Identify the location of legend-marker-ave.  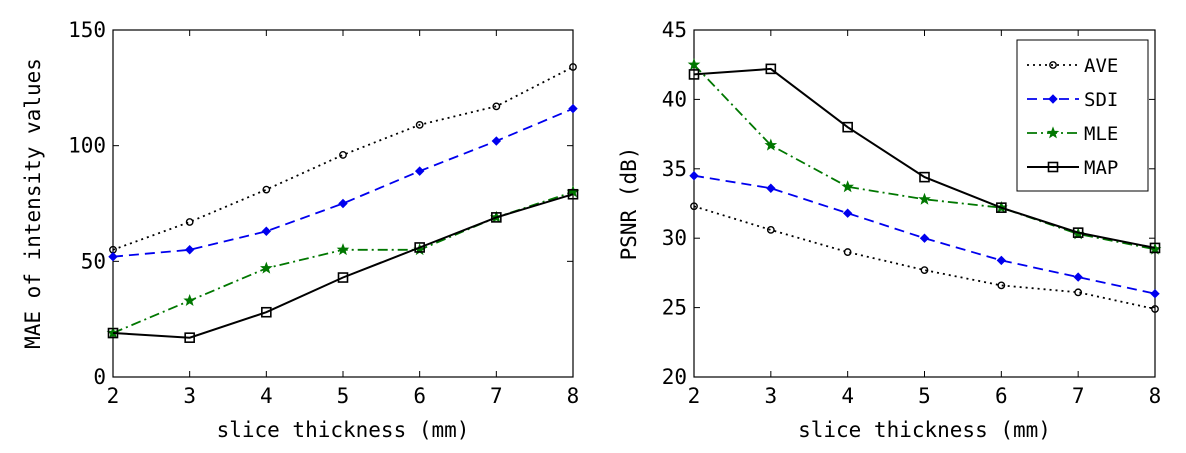
(1053, 65).